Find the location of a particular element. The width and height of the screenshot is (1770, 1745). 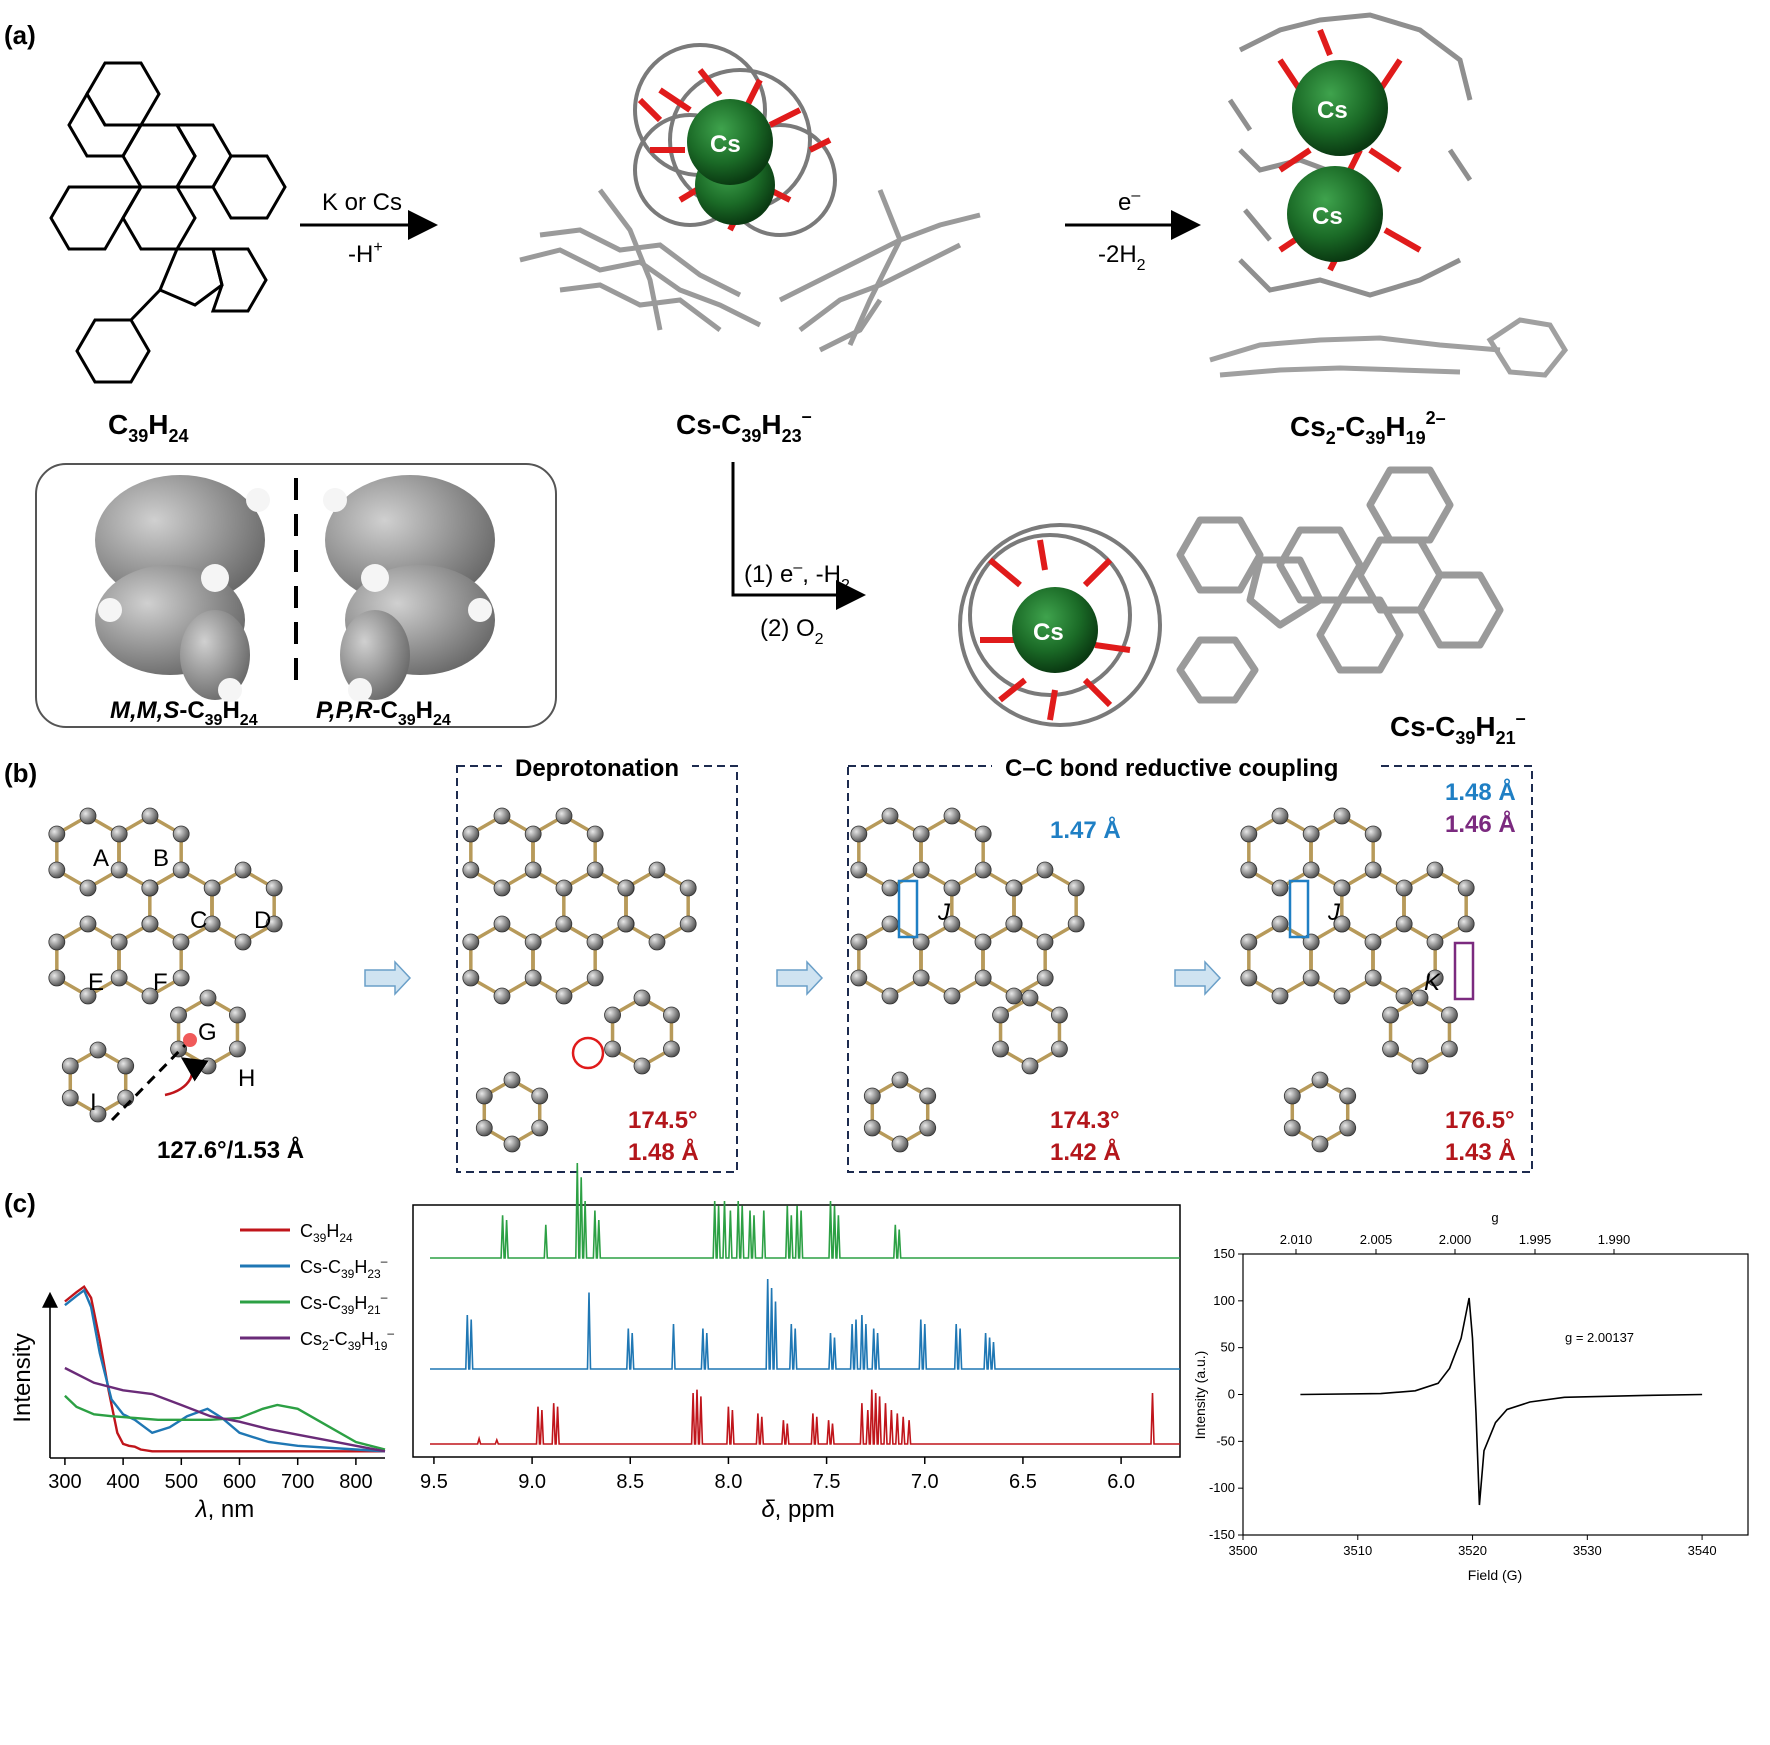

arrow-1-reagent: K or Cs is located at coordinates (362, 202).